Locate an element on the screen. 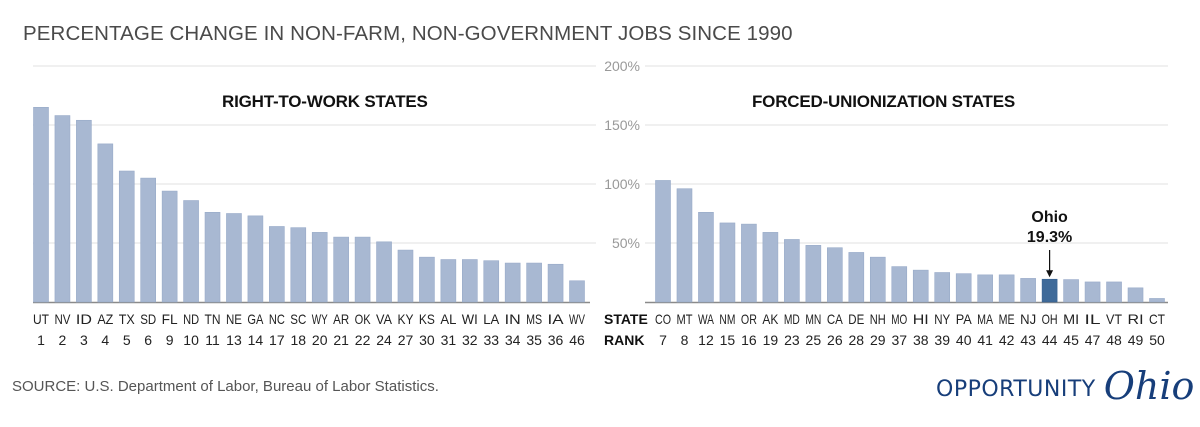  rank-label: 3 is located at coordinates (84, 340).